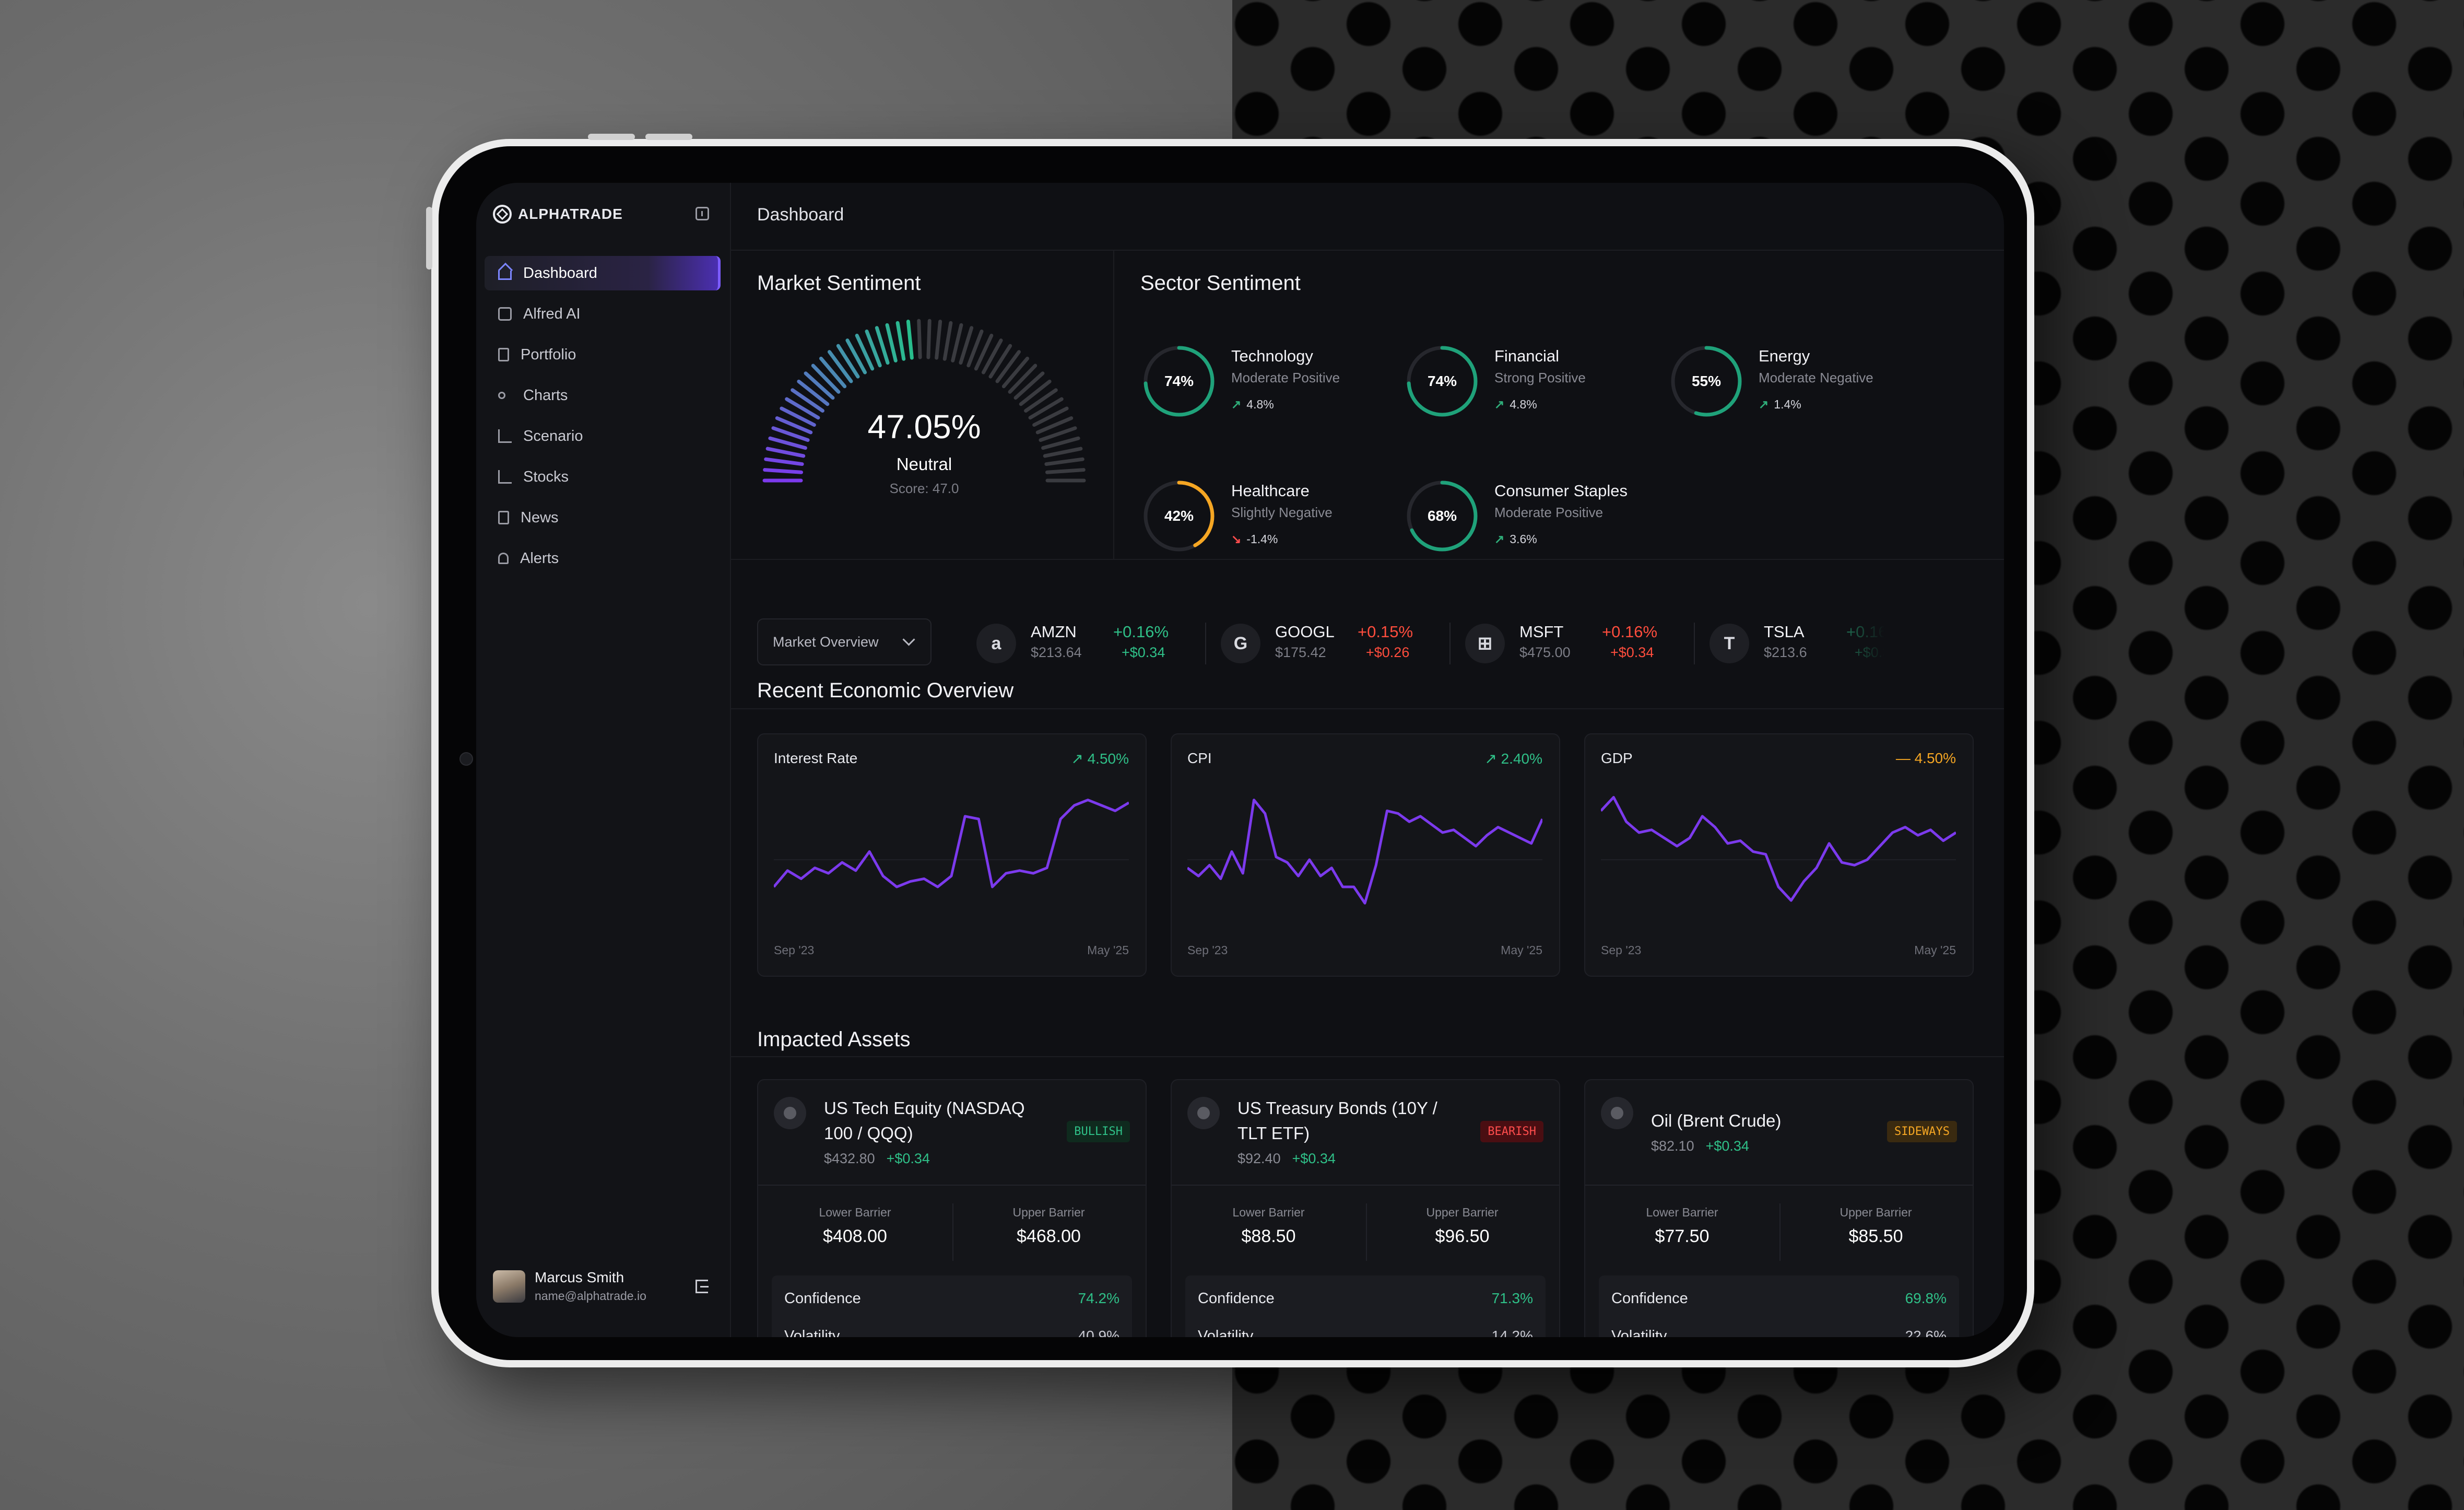 The width and height of the screenshot is (2464, 1510). Describe the element at coordinates (1270, 491) in the screenshot. I see `sector-name: Healthcare` at that location.